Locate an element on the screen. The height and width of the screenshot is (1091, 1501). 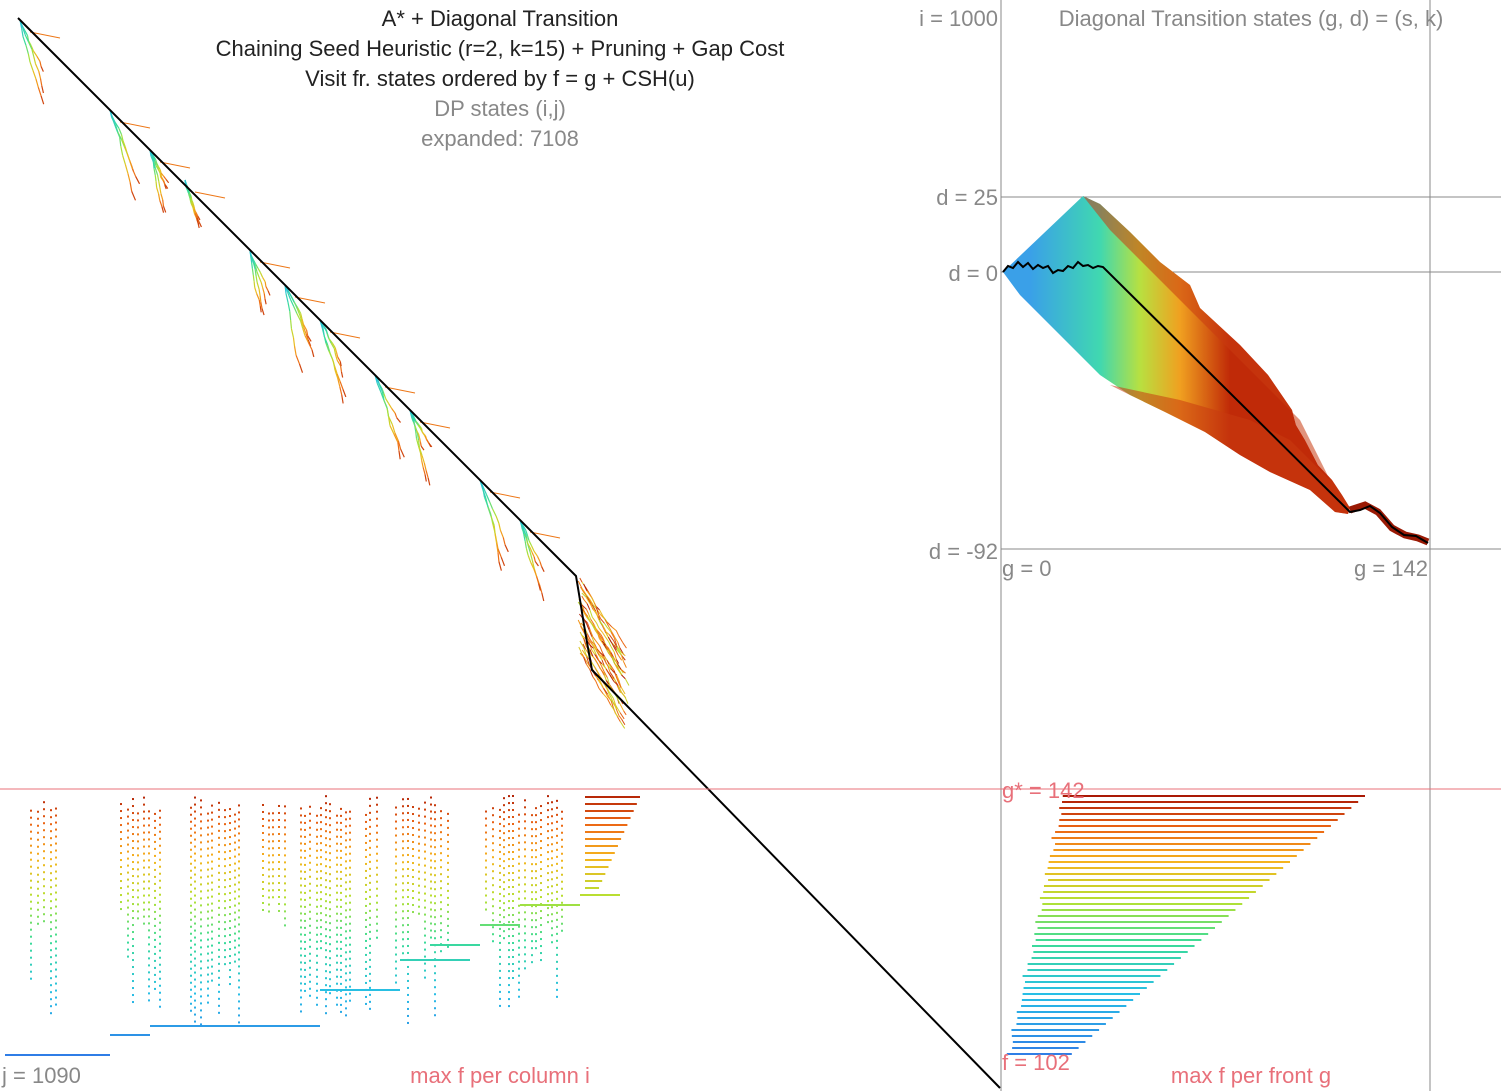
dp-explored-region is located at coordinates (603, 653).